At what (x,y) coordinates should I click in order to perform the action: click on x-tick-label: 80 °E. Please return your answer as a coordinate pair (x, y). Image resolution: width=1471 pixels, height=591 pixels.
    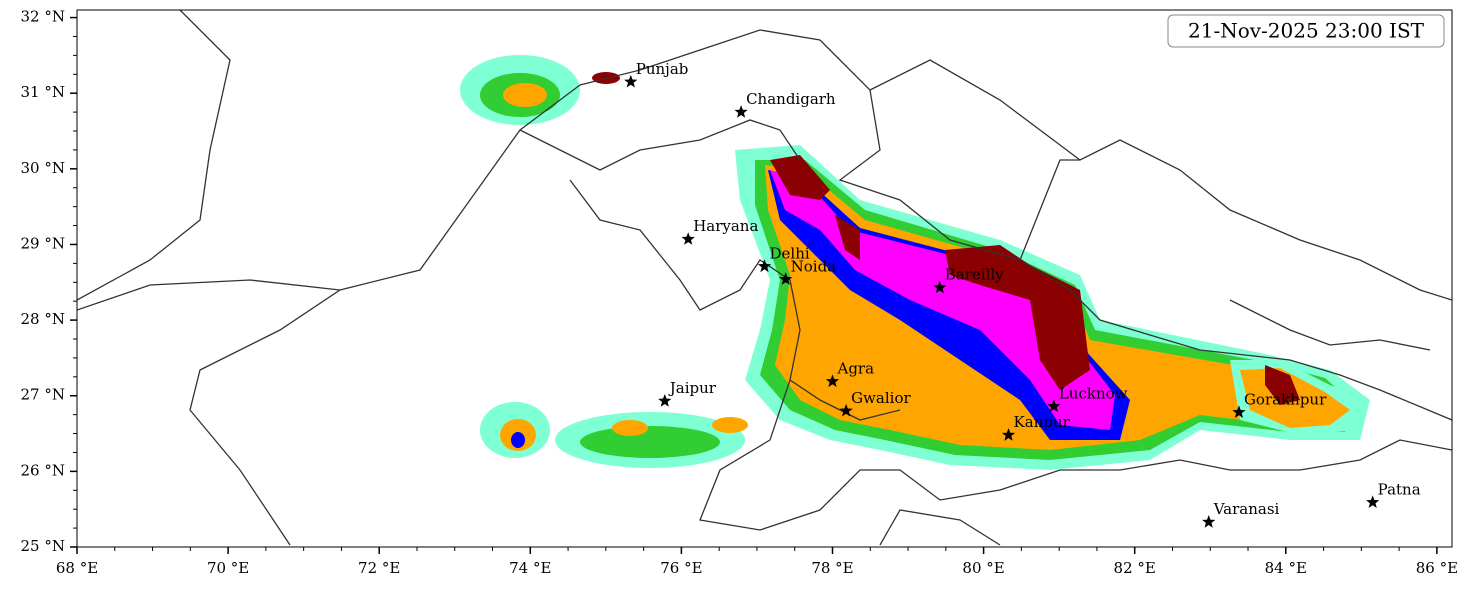
    Looking at the image, I should click on (983, 568).